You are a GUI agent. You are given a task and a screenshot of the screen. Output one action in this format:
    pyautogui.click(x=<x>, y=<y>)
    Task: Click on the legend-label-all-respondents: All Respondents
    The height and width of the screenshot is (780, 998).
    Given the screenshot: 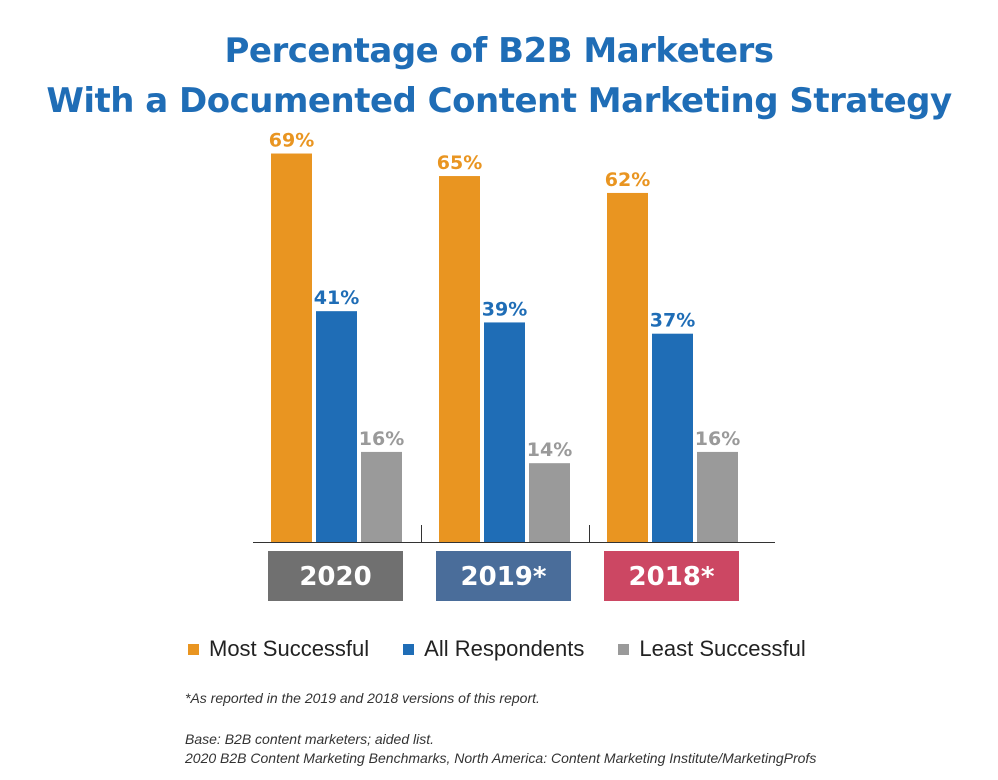 What is the action you would take?
    pyautogui.click(x=504, y=648)
    